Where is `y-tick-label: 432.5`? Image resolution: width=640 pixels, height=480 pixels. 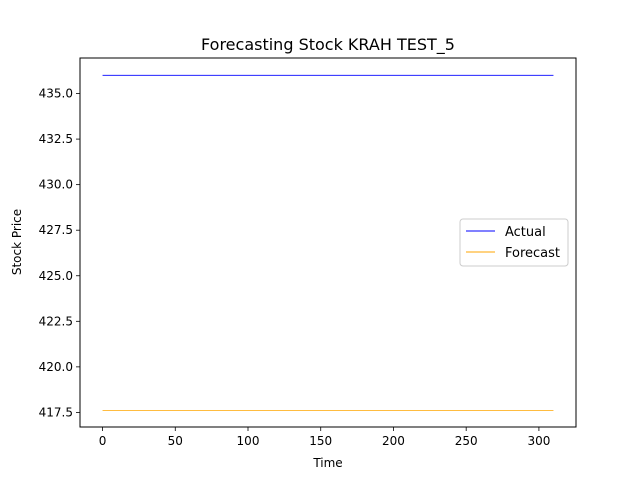
y-tick-label: 432.5 is located at coordinates (56, 139).